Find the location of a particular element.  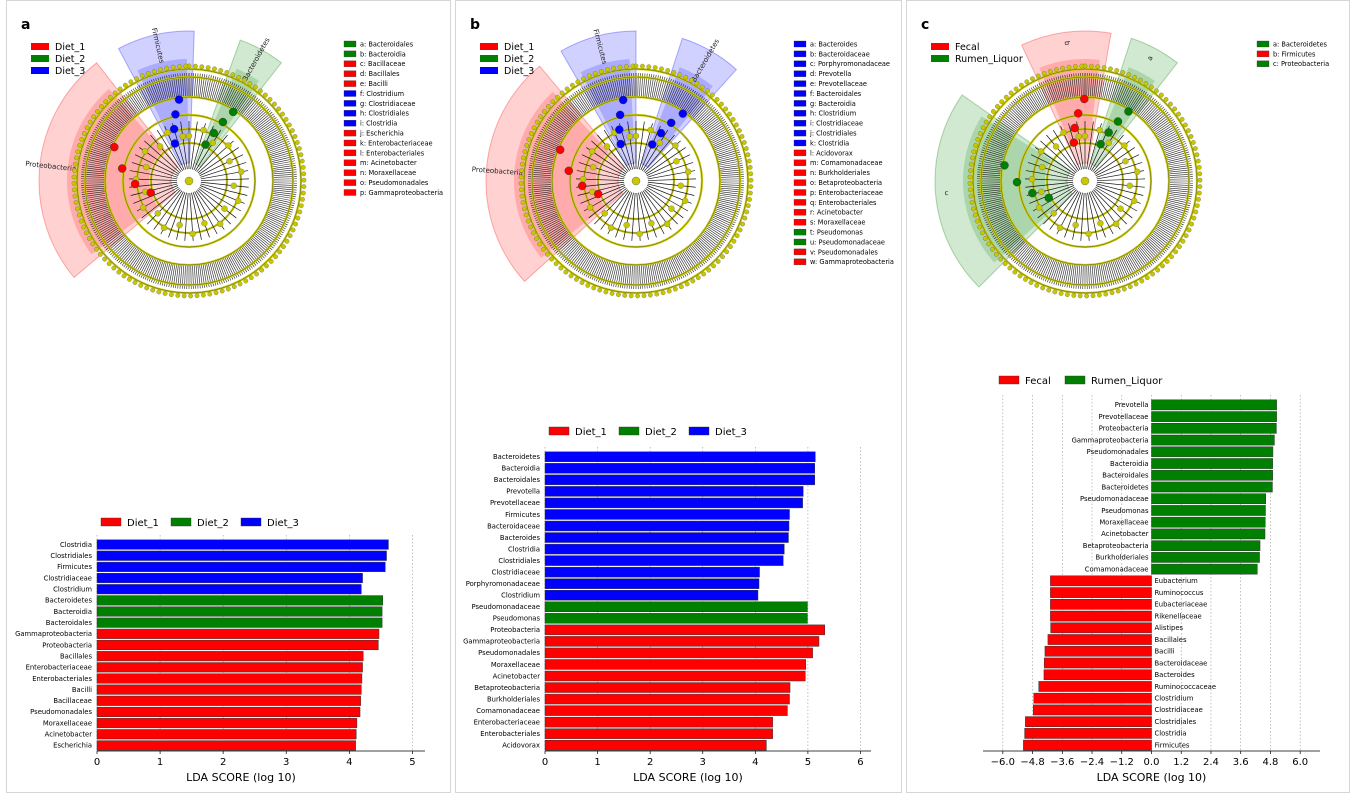

legend-label: Fecal is located at coordinates (967, 47).